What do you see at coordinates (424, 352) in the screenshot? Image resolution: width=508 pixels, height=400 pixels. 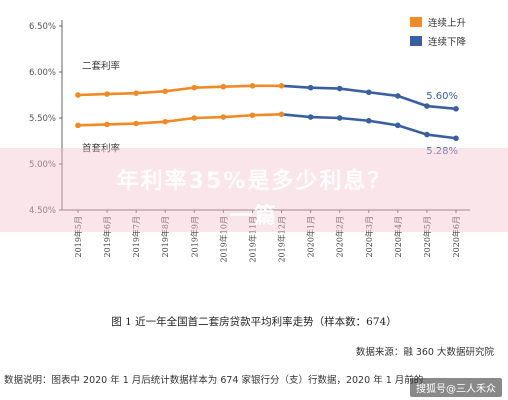 I see `data-source: 数据来源：融 360 大数据研究院` at bounding box center [424, 352].